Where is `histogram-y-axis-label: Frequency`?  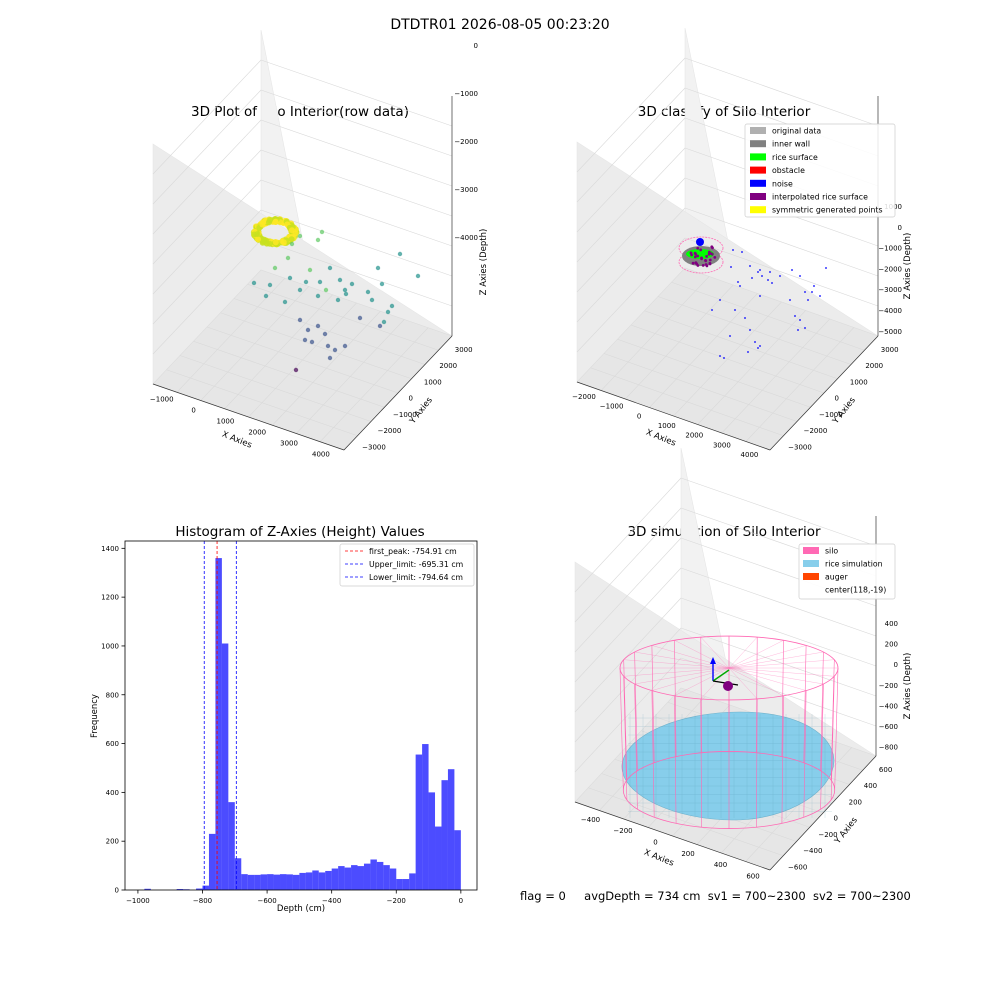 histogram-y-axis-label: Frequency is located at coordinates (95, 716).